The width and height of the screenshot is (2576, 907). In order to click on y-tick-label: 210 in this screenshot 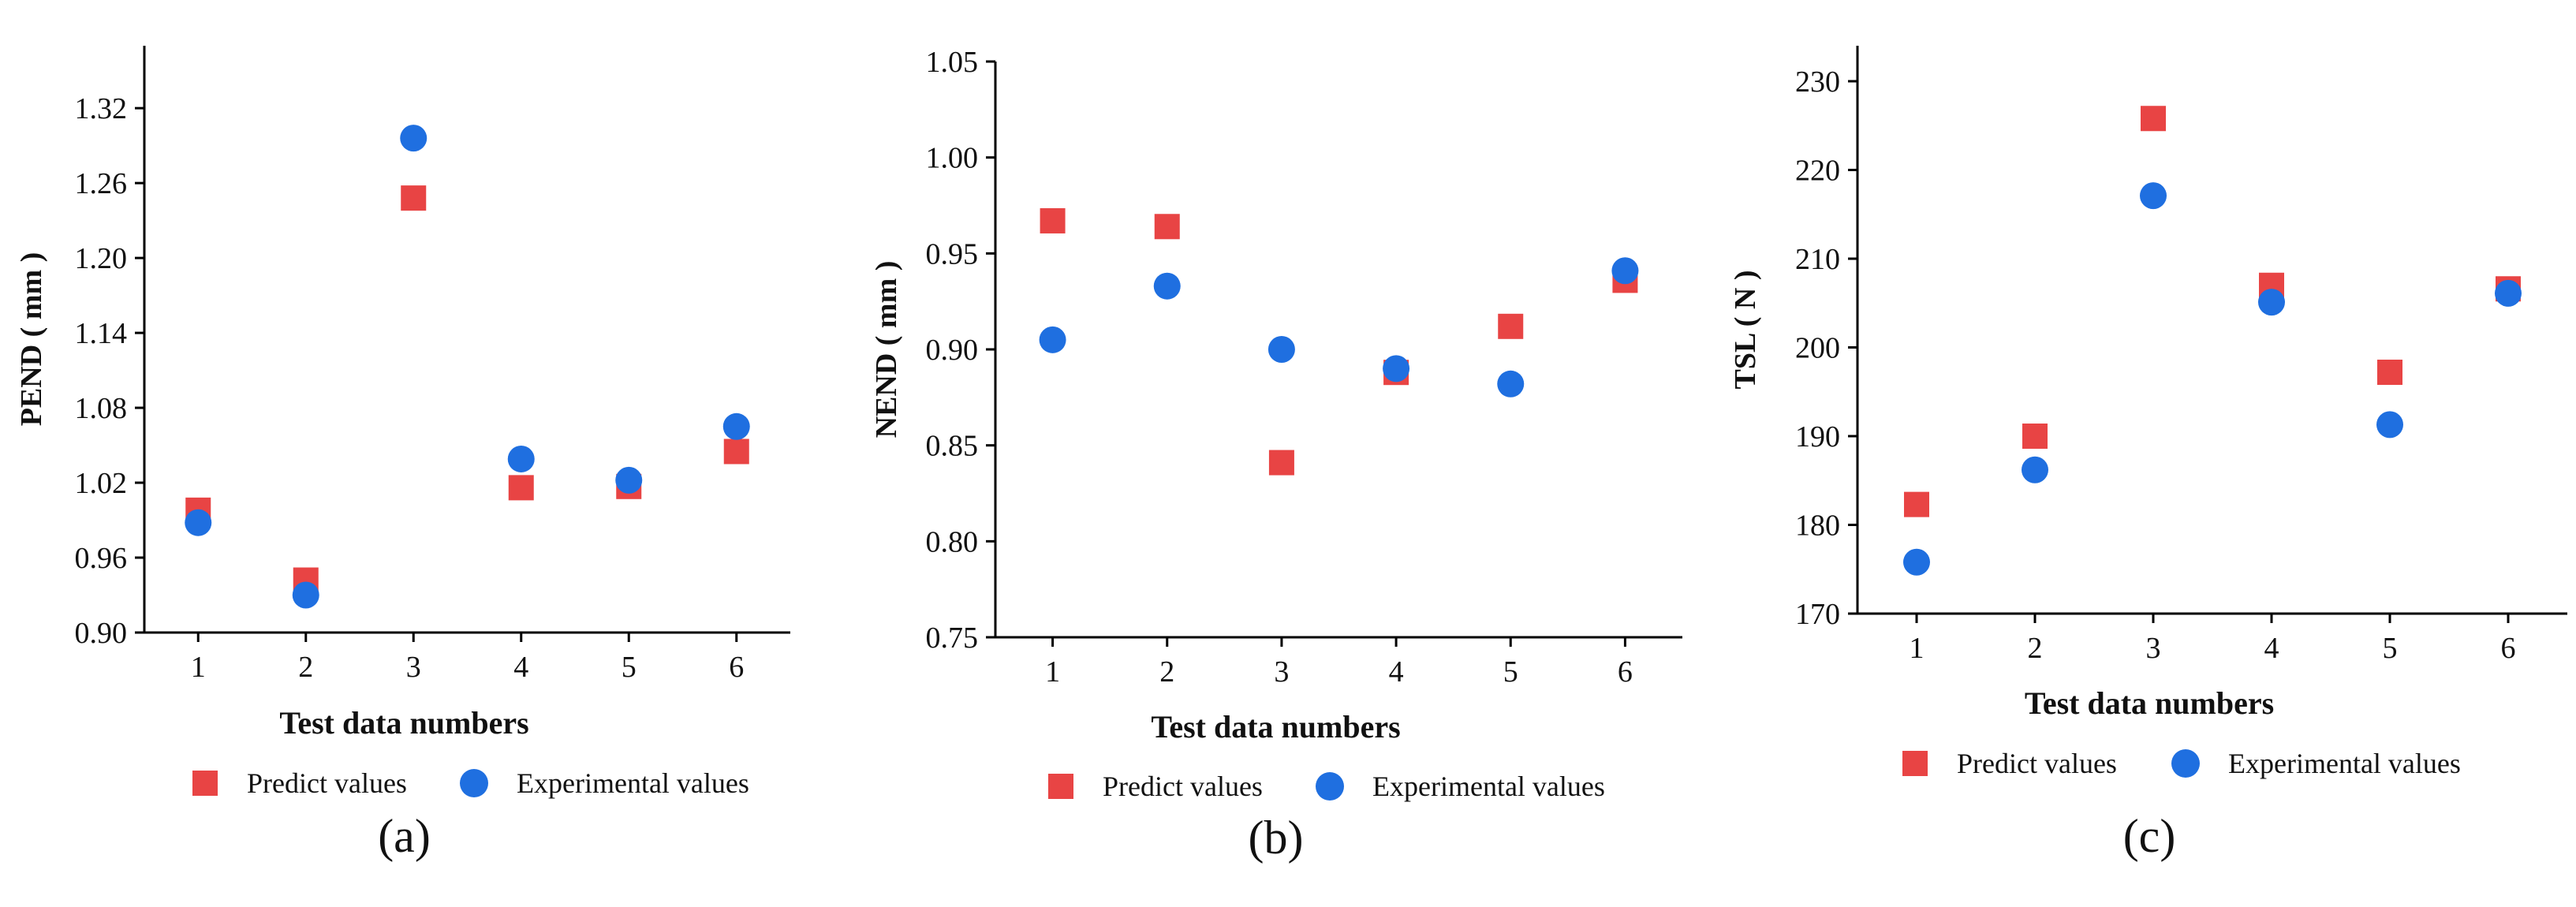, I will do `click(1817, 259)`.